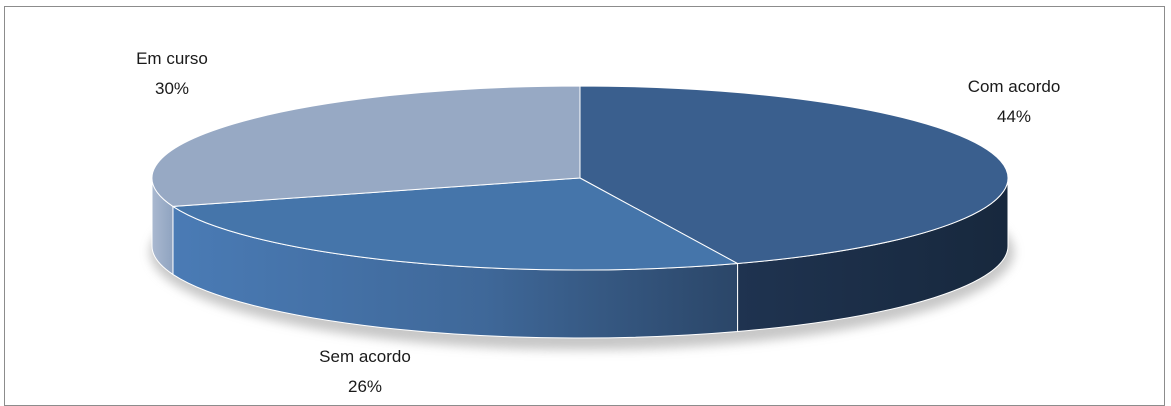 The width and height of the screenshot is (1171, 406). What do you see at coordinates (365, 356) in the screenshot?
I see `data-label-category-sem-acordo: Sem acordo` at bounding box center [365, 356].